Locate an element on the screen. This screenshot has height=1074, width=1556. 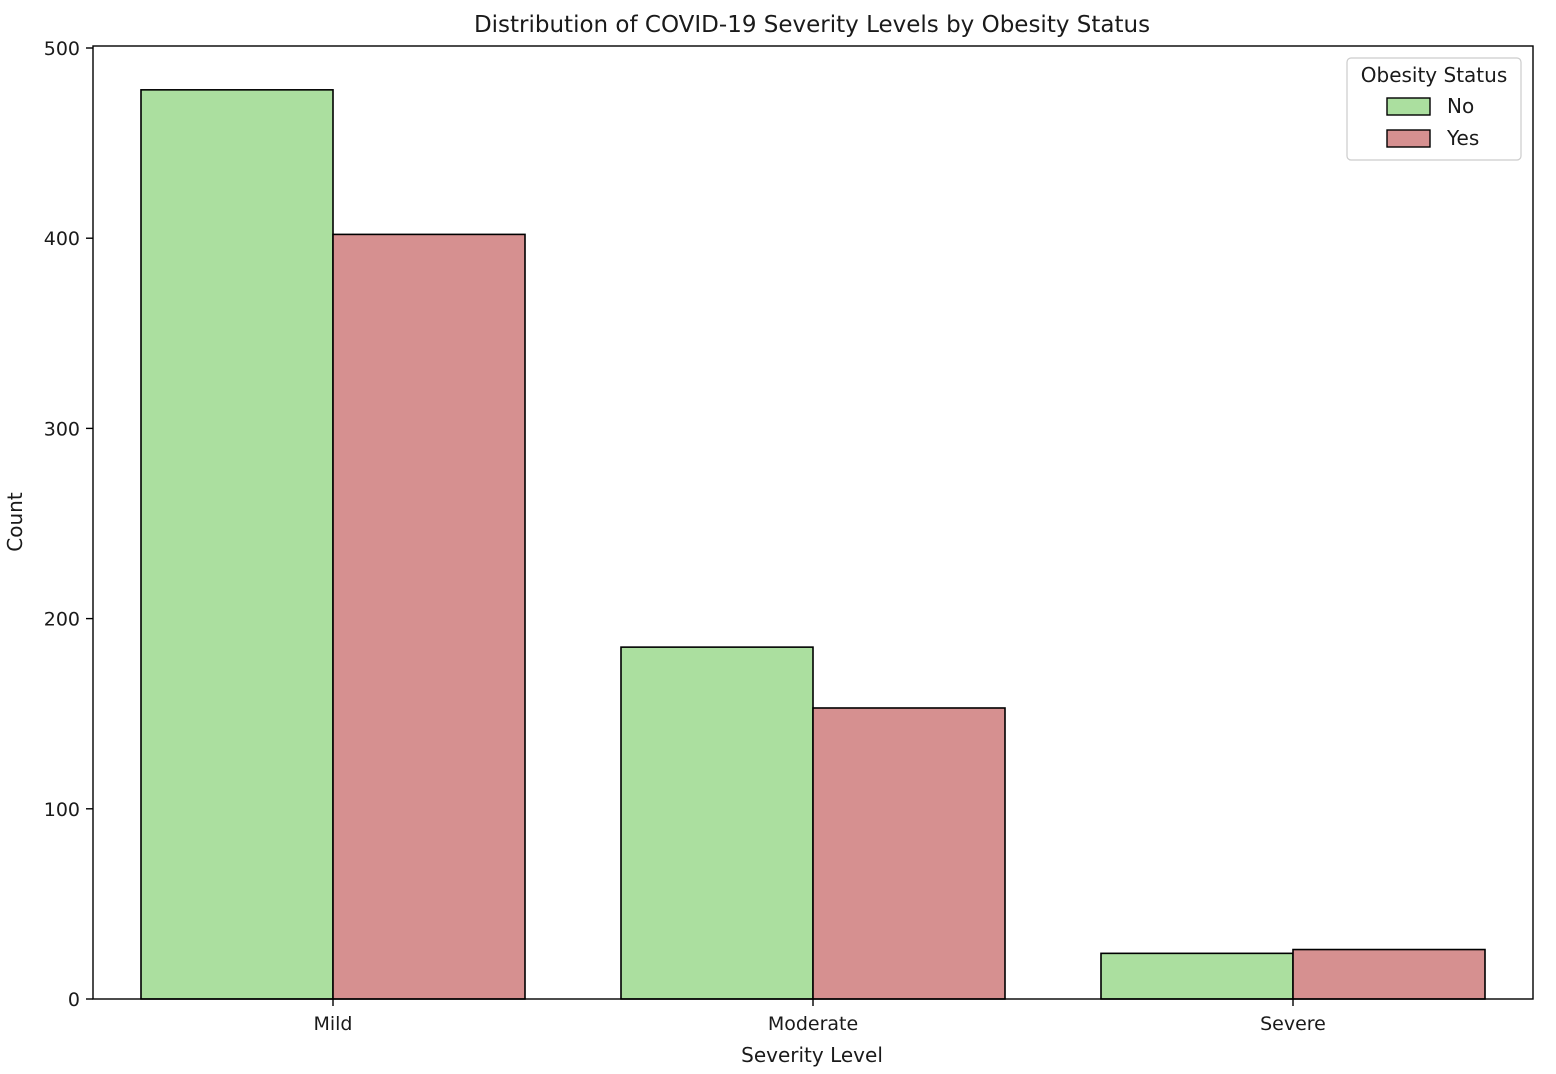
legend-swatch-yes is located at coordinates (1408, 138).